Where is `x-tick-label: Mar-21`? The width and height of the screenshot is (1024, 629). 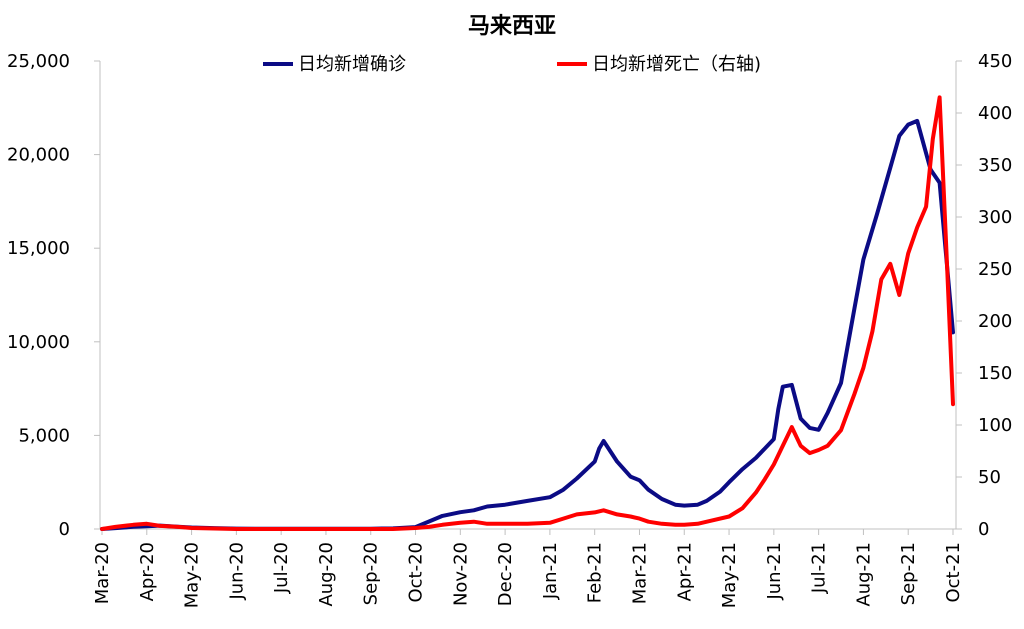
x-tick-label: Mar-21 is located at coordinates (639, 573).